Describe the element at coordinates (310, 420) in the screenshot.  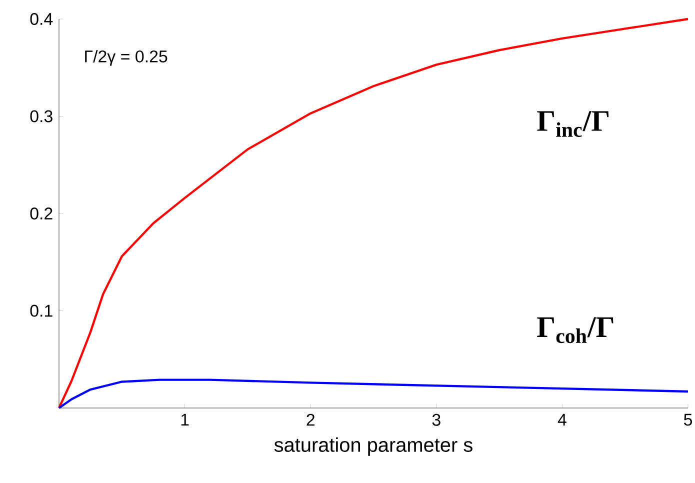
I see `x-tick-label: 2` at that location.